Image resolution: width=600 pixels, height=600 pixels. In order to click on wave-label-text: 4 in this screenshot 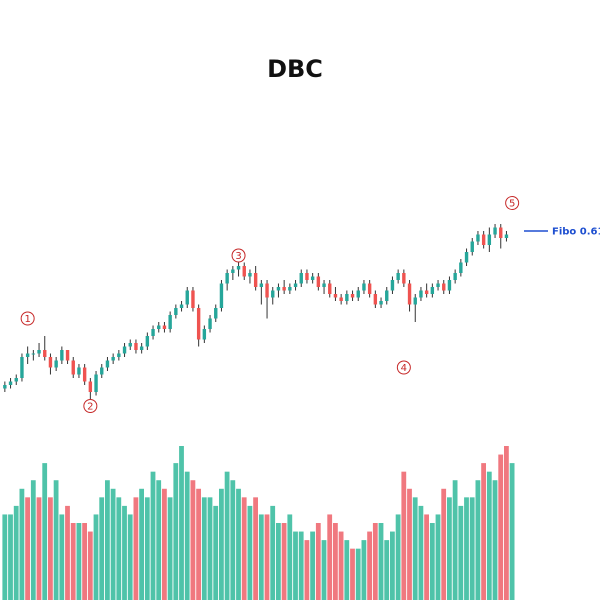, I will do `click(404, 368)`.